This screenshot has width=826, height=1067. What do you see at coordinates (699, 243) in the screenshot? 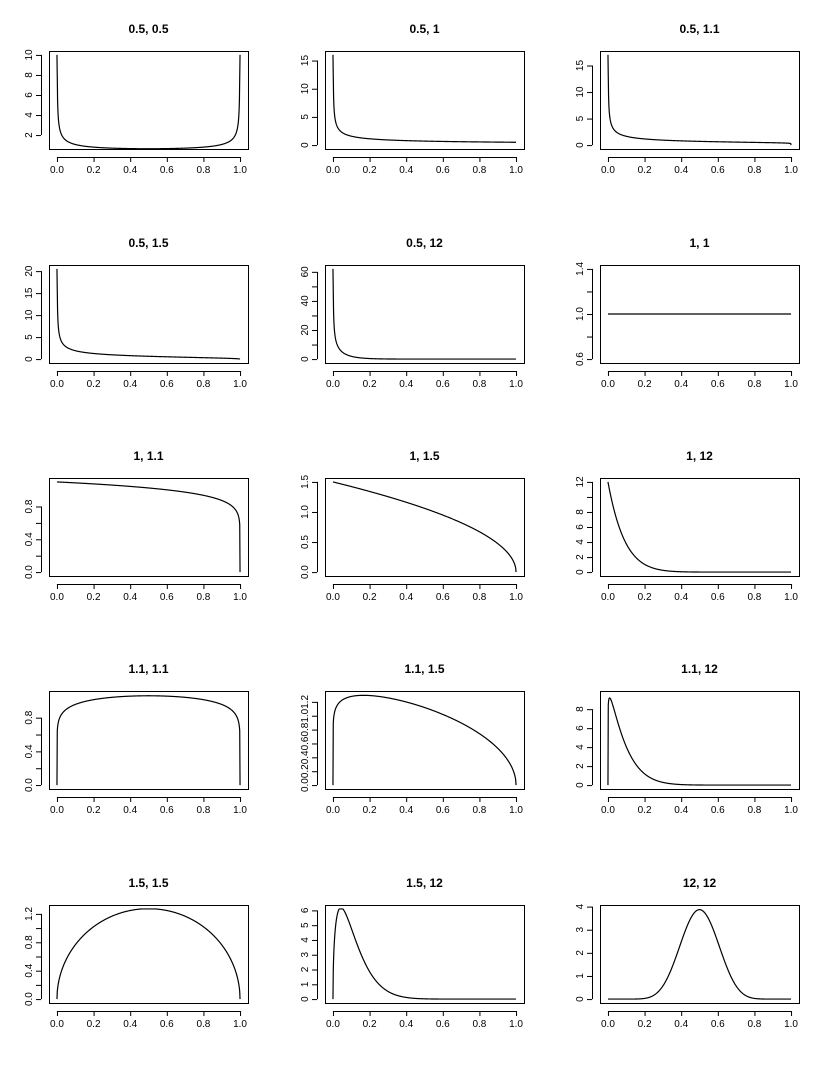
I see `panel-title: 1, 1` at bounding box center [699, 243].